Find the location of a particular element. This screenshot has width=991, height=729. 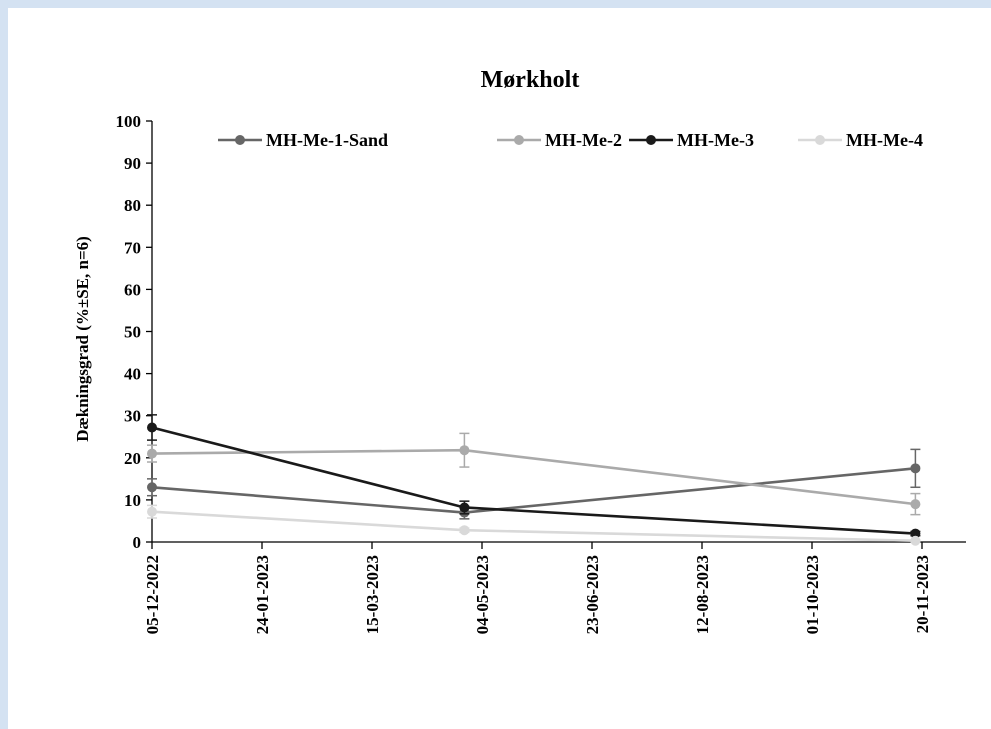

x-tick-label: 23-06-2023 is located at coordinates (592, 594).